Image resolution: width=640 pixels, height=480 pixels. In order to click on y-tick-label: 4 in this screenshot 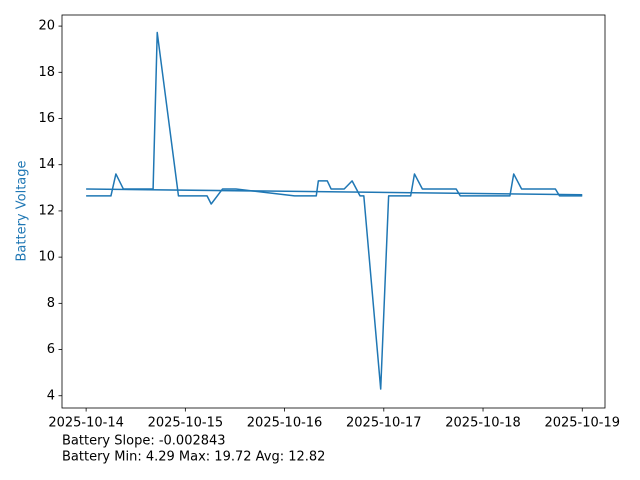, I will do `click(51, 395)`.